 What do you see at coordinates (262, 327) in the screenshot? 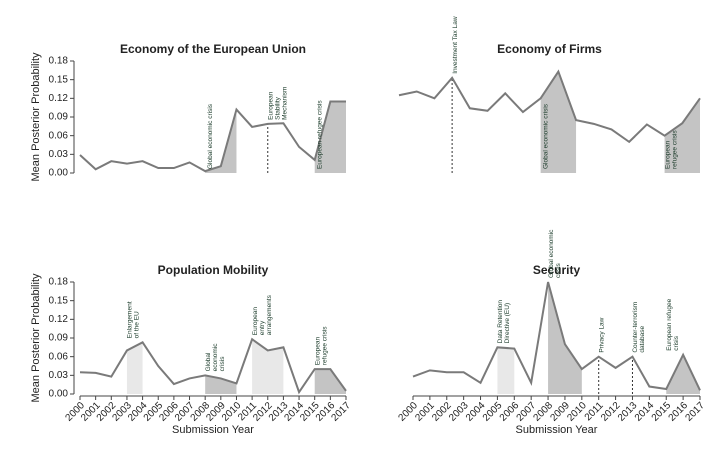
I see `event-label: entry` at bounding box center [262, 327].